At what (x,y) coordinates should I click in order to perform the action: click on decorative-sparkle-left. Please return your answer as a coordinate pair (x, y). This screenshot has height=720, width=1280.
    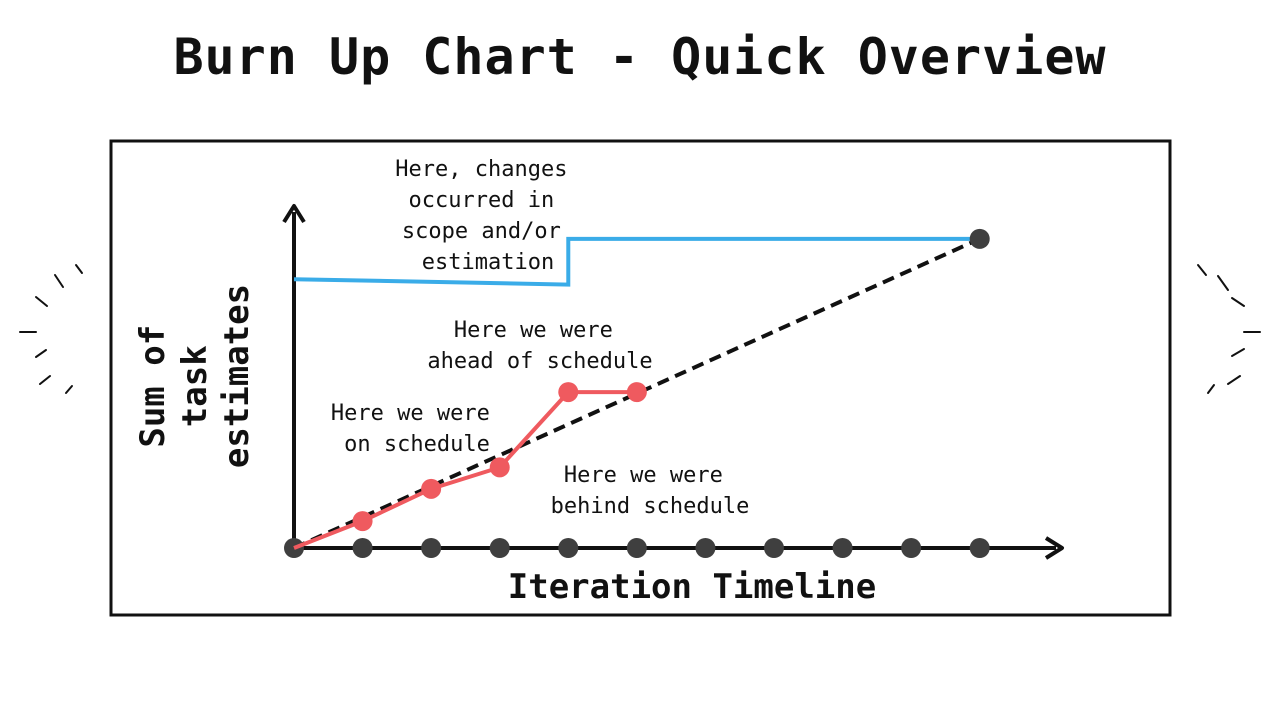
    Looking at the image, I should click on (51, 329).